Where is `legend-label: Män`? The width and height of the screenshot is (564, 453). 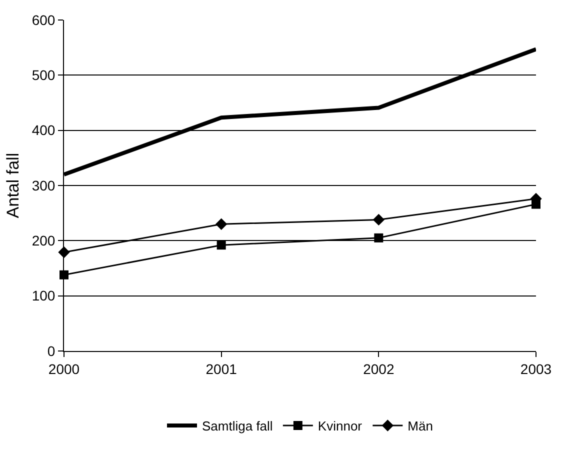
legend-label: Män is located at coordinates (420, 426).